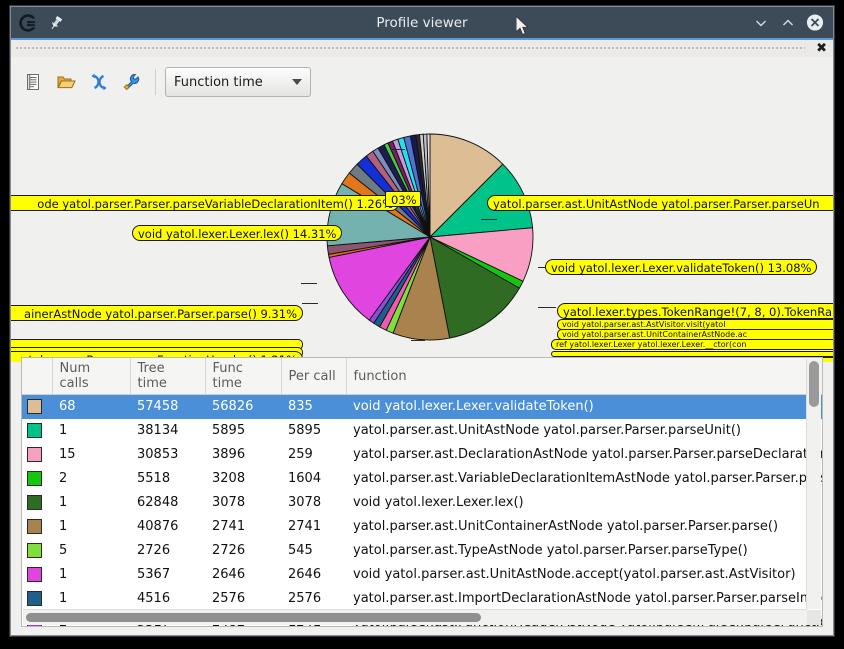 Image resolution: width=844 pixels, height=649 pixels. Describe the element at coordinates (91, 376) in the screenshot. I see `column-header-num-calls: Num calls` at that location.